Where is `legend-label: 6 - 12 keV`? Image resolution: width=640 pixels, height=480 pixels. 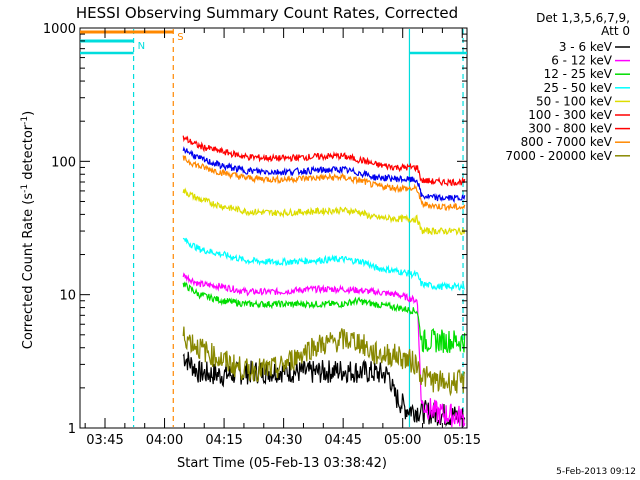 legend-label: 6 - 12 keV is located at coordinates (582, 61).